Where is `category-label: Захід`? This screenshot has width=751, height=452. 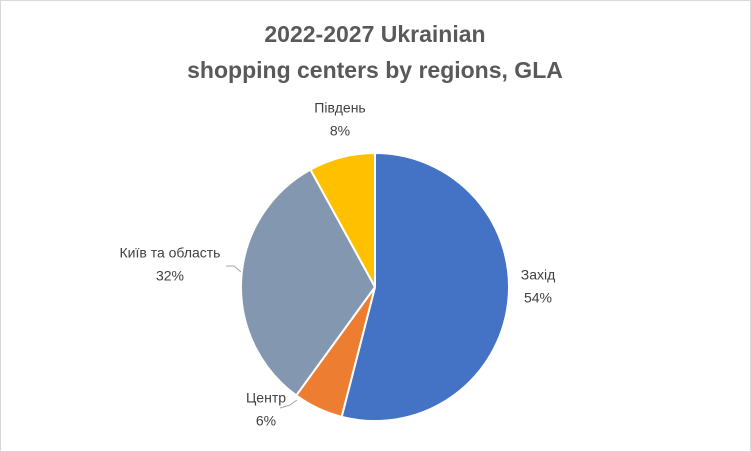
category-label: Захід is located at coordinates (538, 275).